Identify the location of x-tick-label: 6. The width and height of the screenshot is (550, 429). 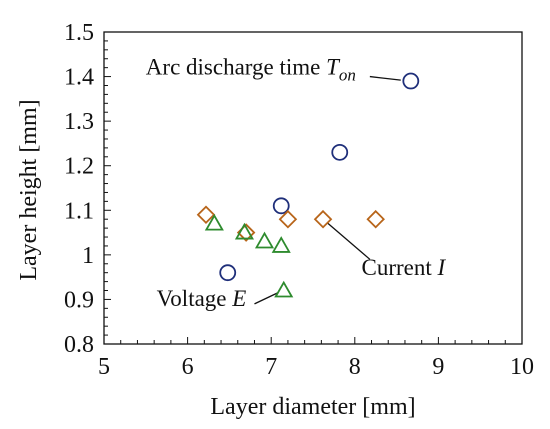
(188, 367).